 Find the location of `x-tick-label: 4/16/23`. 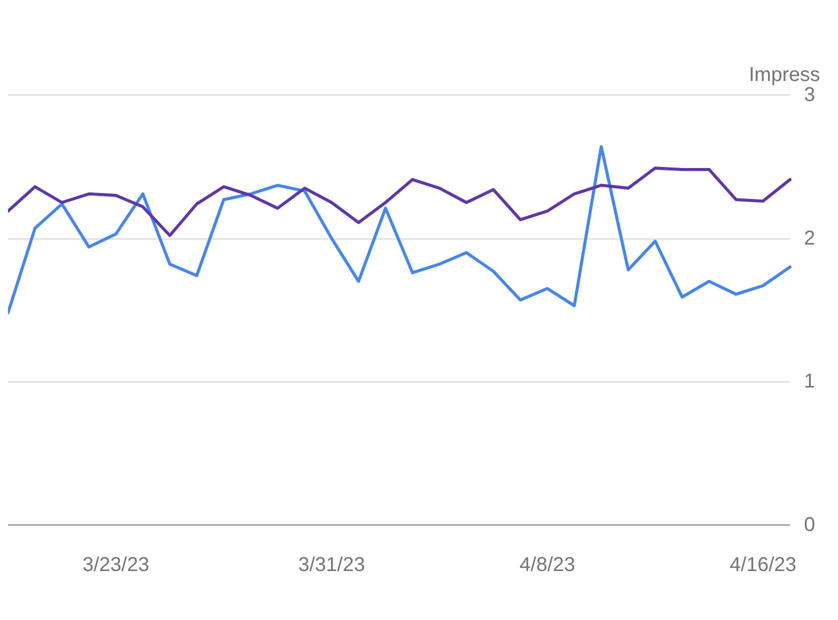

x-tick-label: 4/16/23 is located at coordinates (763, 565).